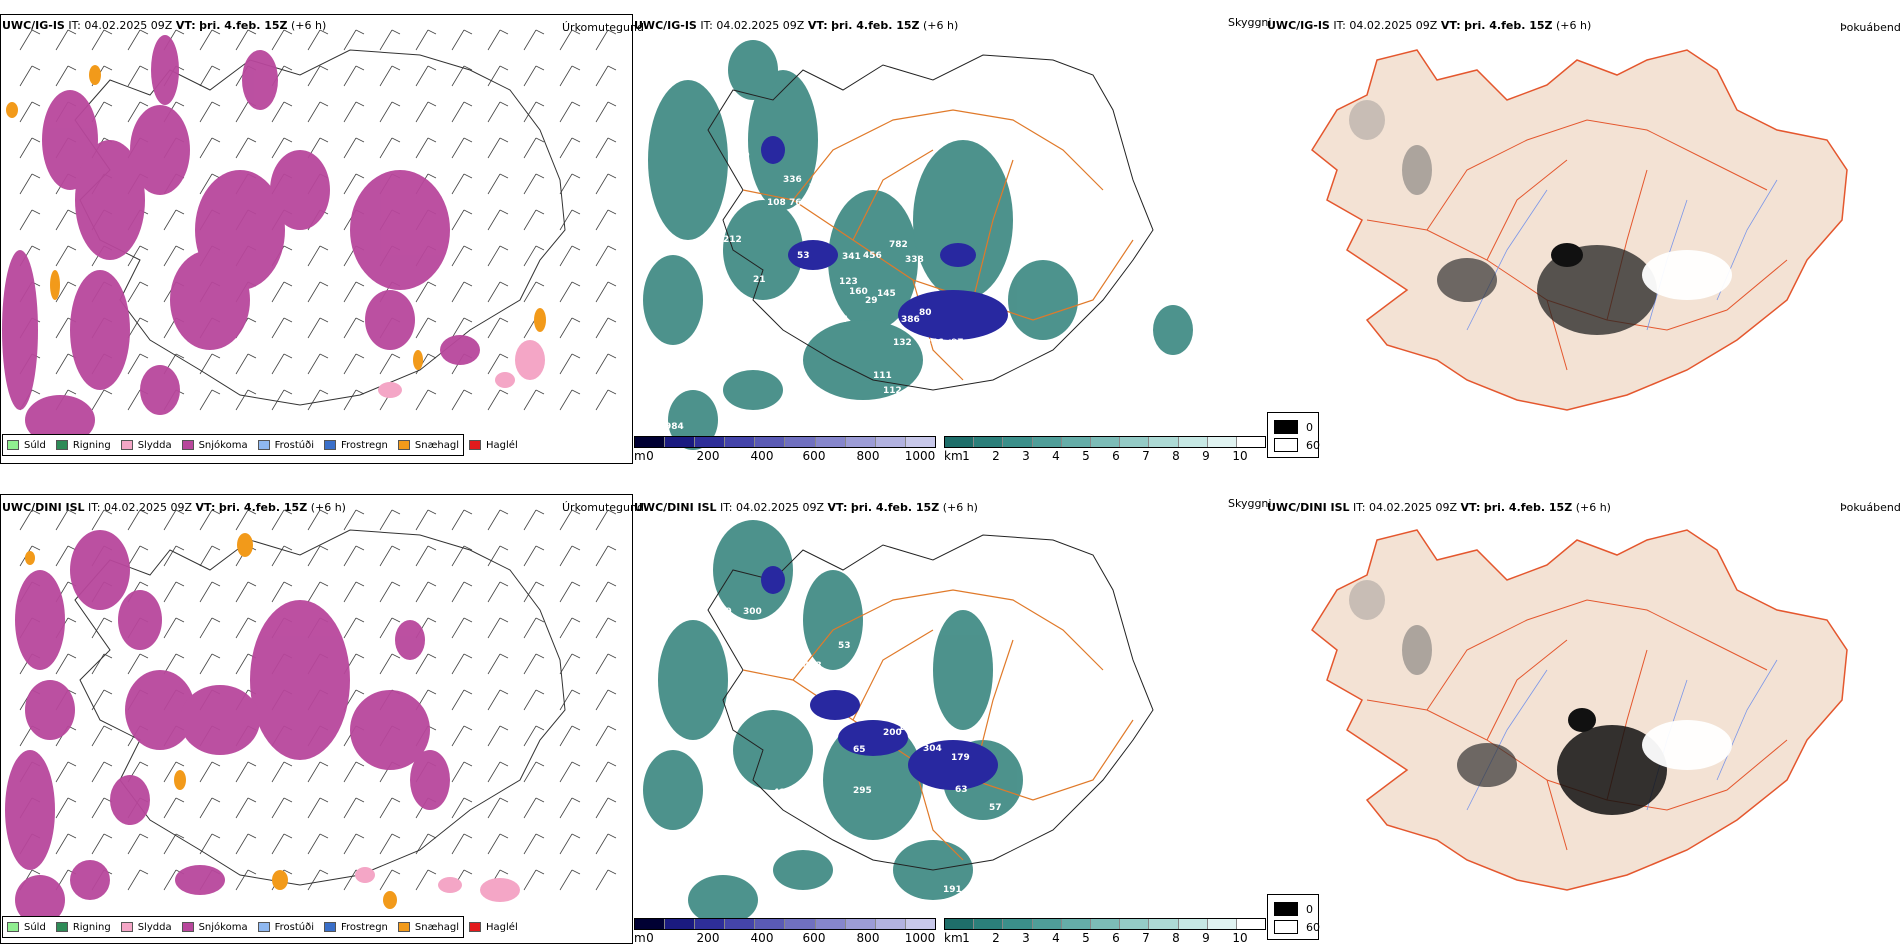  What do you see at coordinates (920, 456) in the screenshot?
I see `ceiling-tick: 1000` at bounding box center [920, 456].